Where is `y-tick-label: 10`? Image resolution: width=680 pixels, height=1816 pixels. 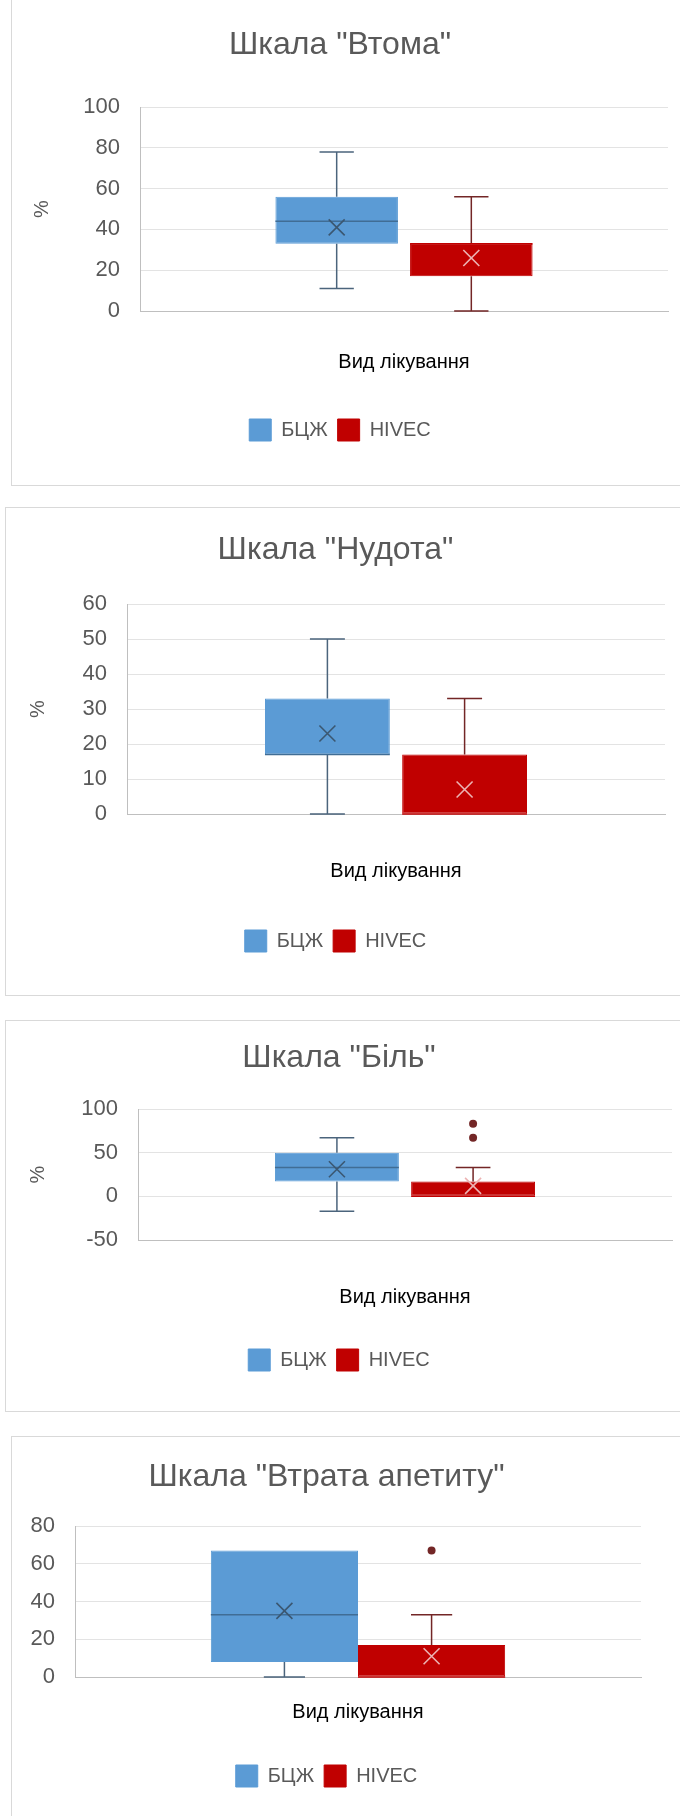 y-tick-label: 10 is located at coordinates (94, 778).